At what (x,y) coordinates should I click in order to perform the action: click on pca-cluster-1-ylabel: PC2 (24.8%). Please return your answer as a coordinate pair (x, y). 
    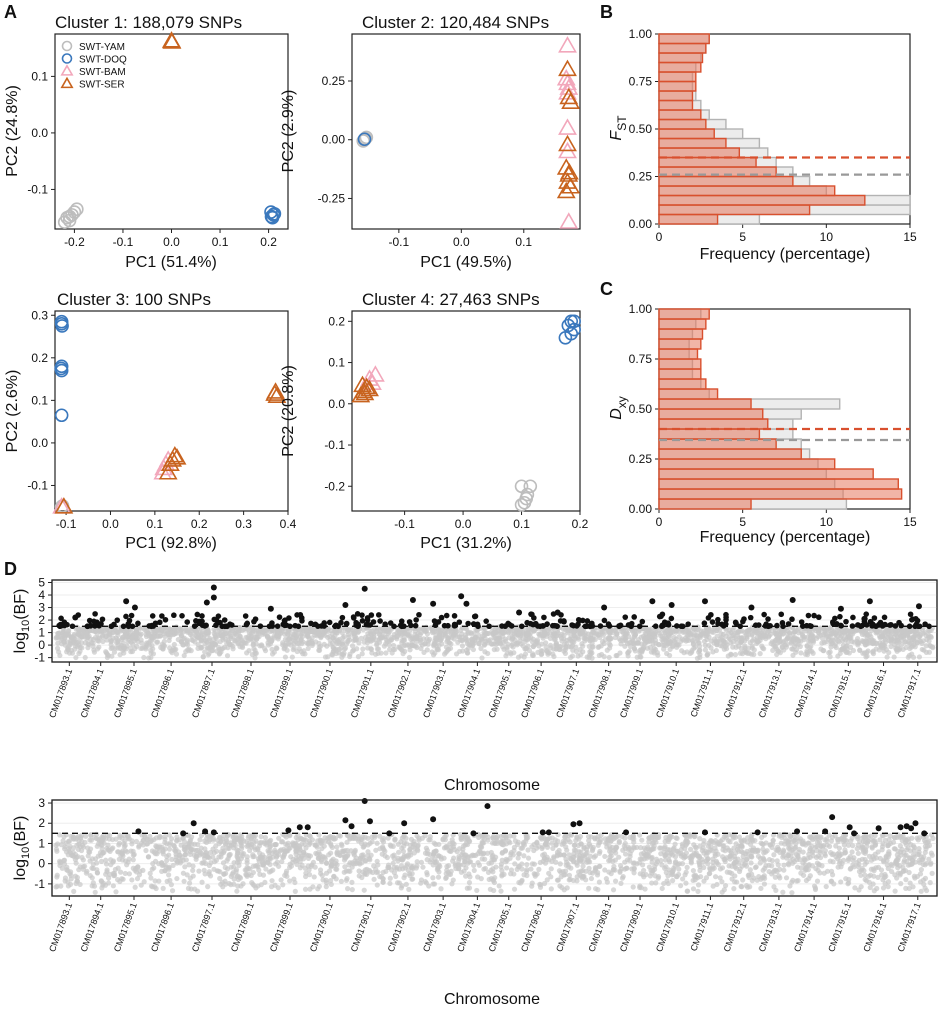
    Looking at the image, I should click on (12, 131).